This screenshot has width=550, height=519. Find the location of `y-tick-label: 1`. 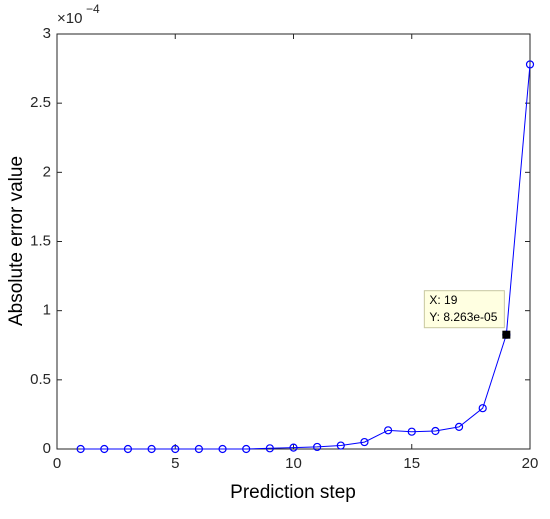

y-tick-label: 1 is located at coordinates (47, 310).